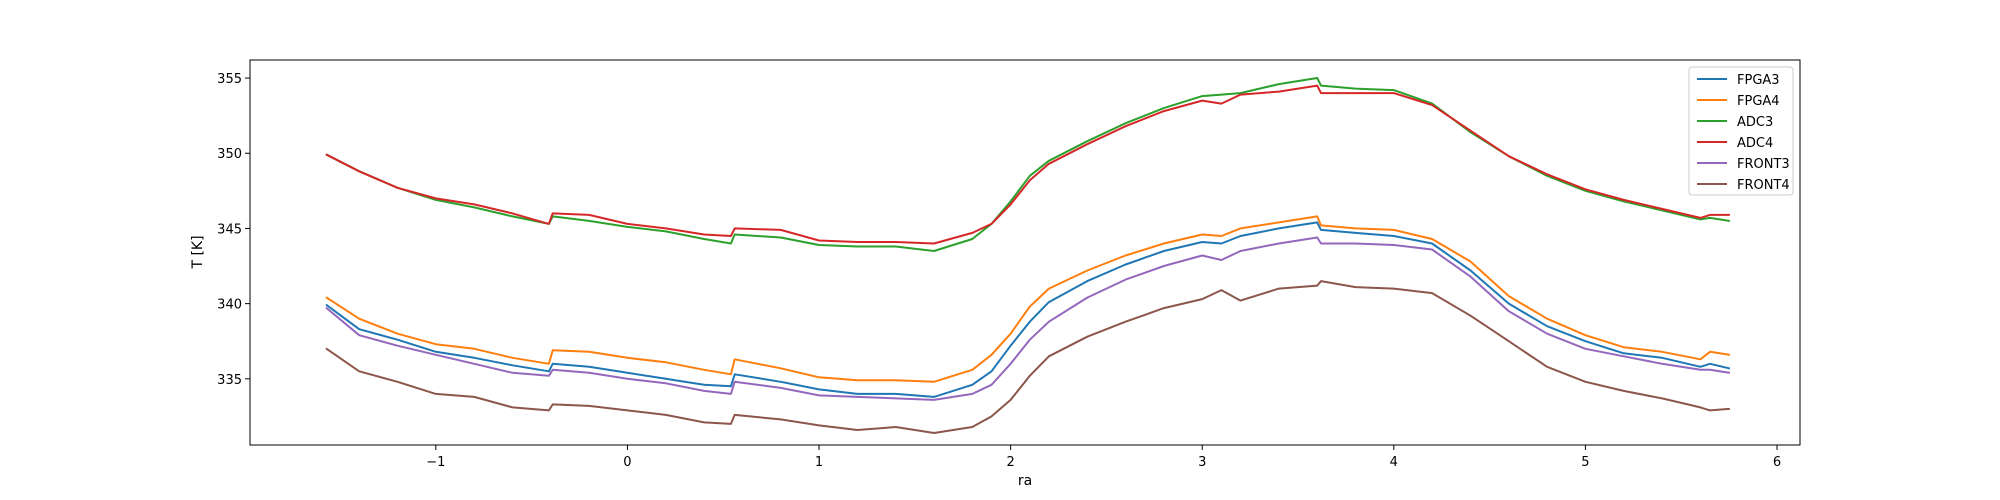  What do you see at coordinates (1025, 481) in the screenshot?
I see `x-axis-label: ra` at bounding box center [1025, 481].